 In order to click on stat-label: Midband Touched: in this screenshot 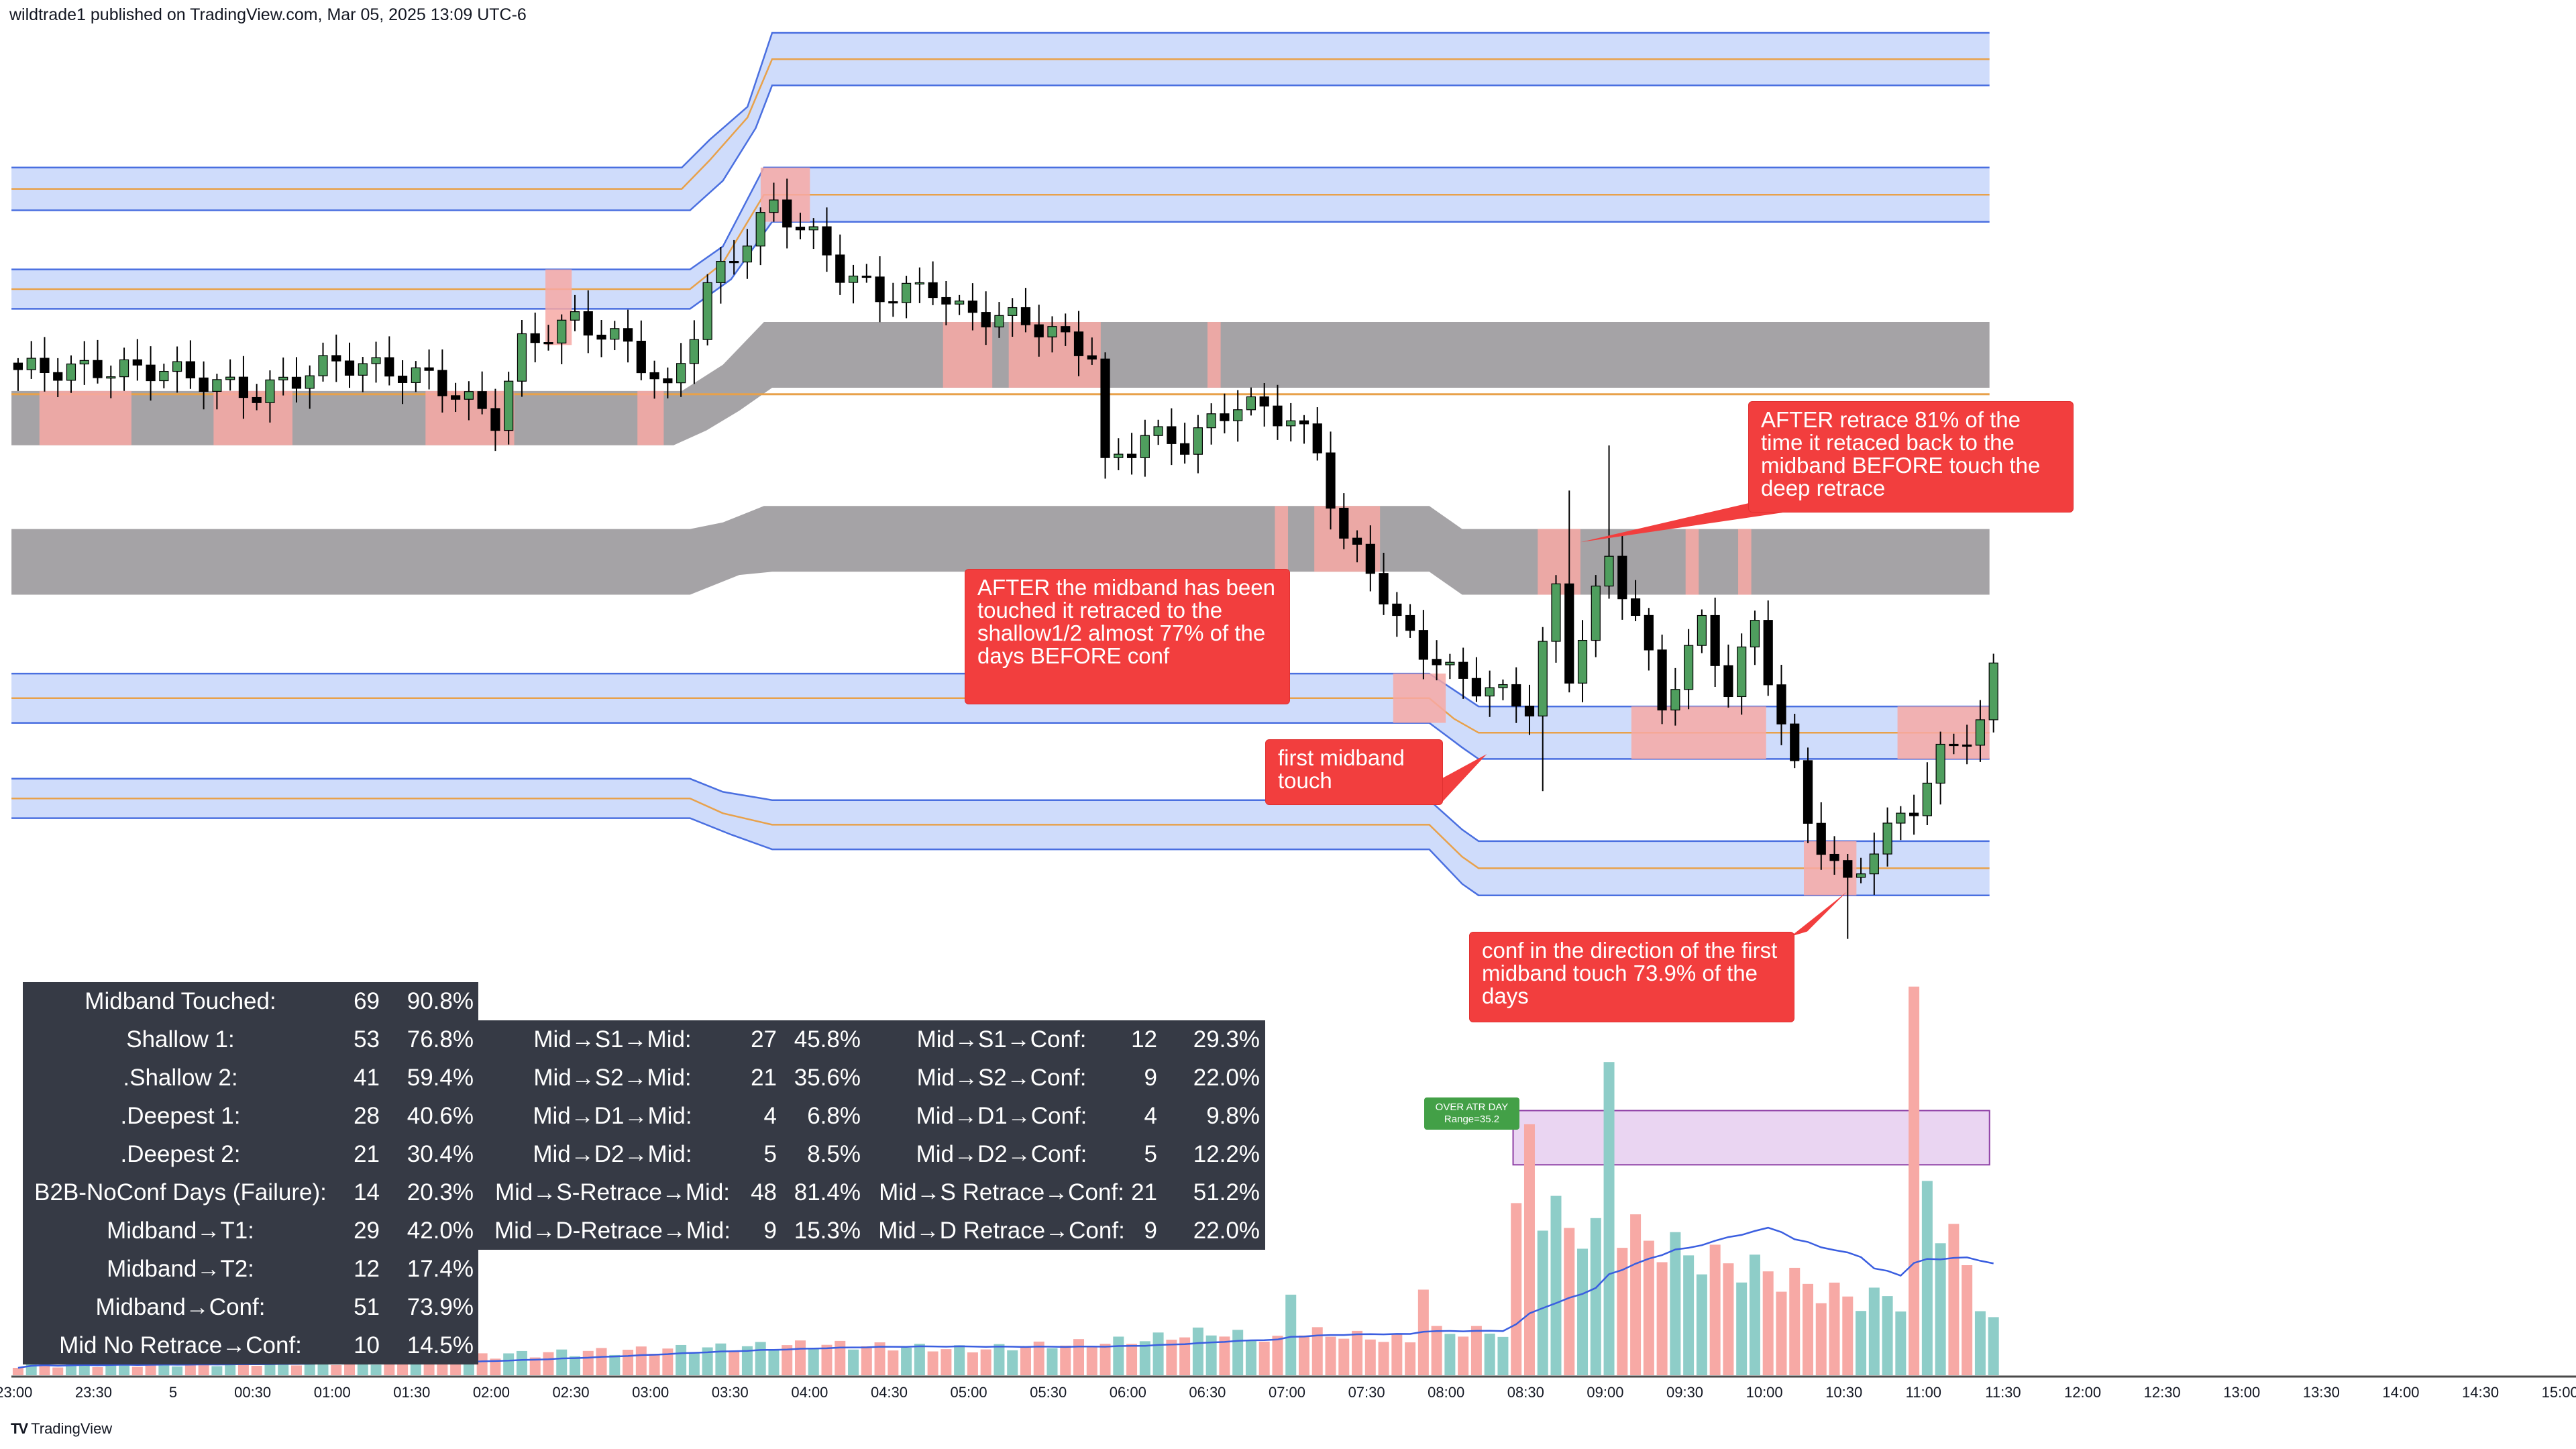, I will do `click(180, 1001)`.